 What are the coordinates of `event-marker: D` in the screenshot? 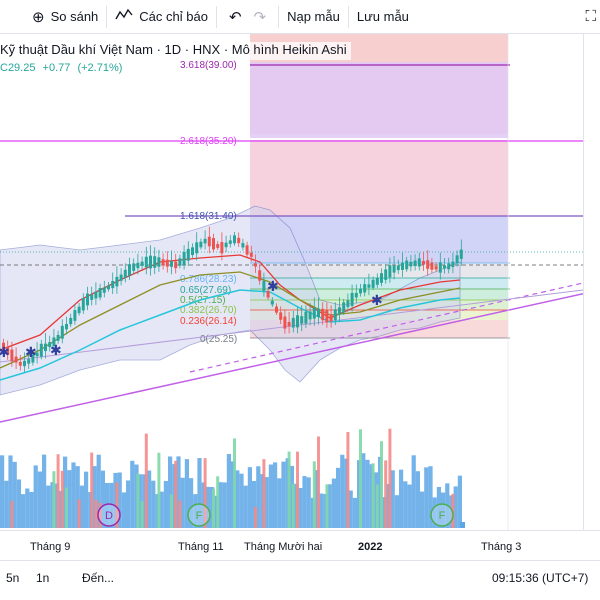 It's located at (109, 515).